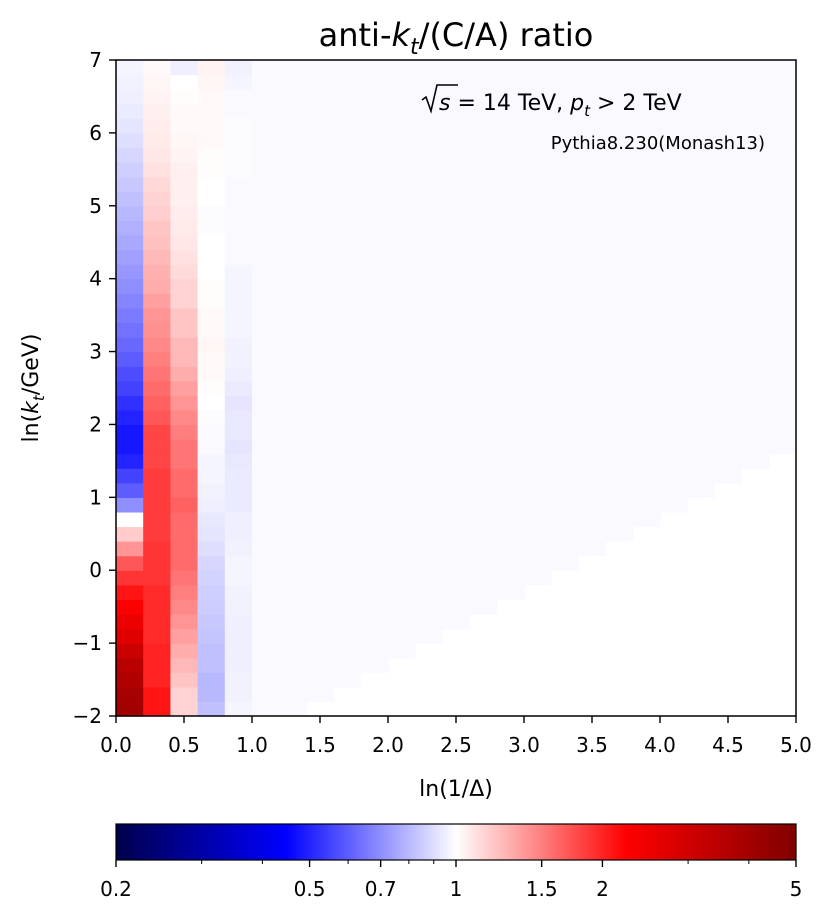 The height and width of the screenshot is (924, 831). Describe the element at coordinates (658, 143) in the screenshot. I see `annotation-generator: Pythia8.230(Monash13)` at that location.